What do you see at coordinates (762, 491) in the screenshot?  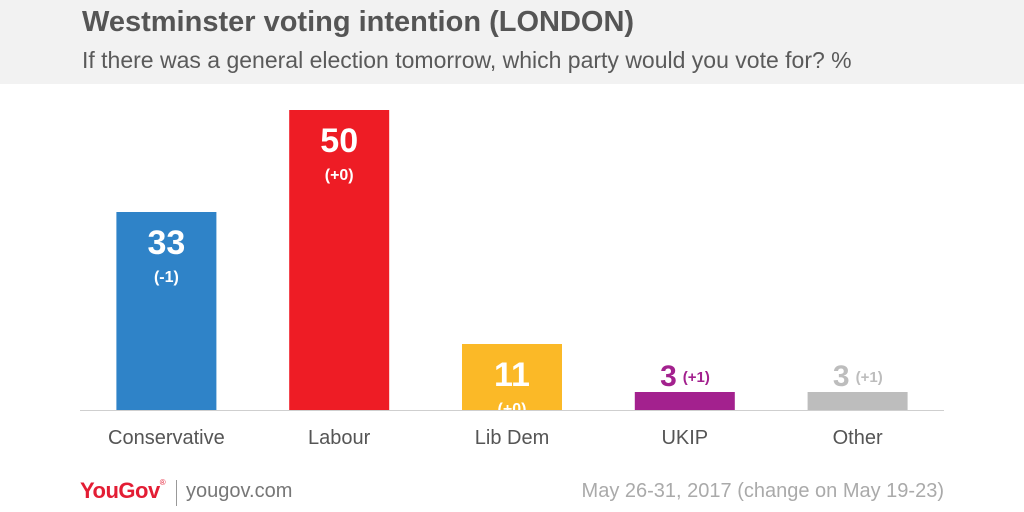 I see `footer-date-note: May 26-31, 2017 (change on May 19-23)` at bounding box center [762, 491].